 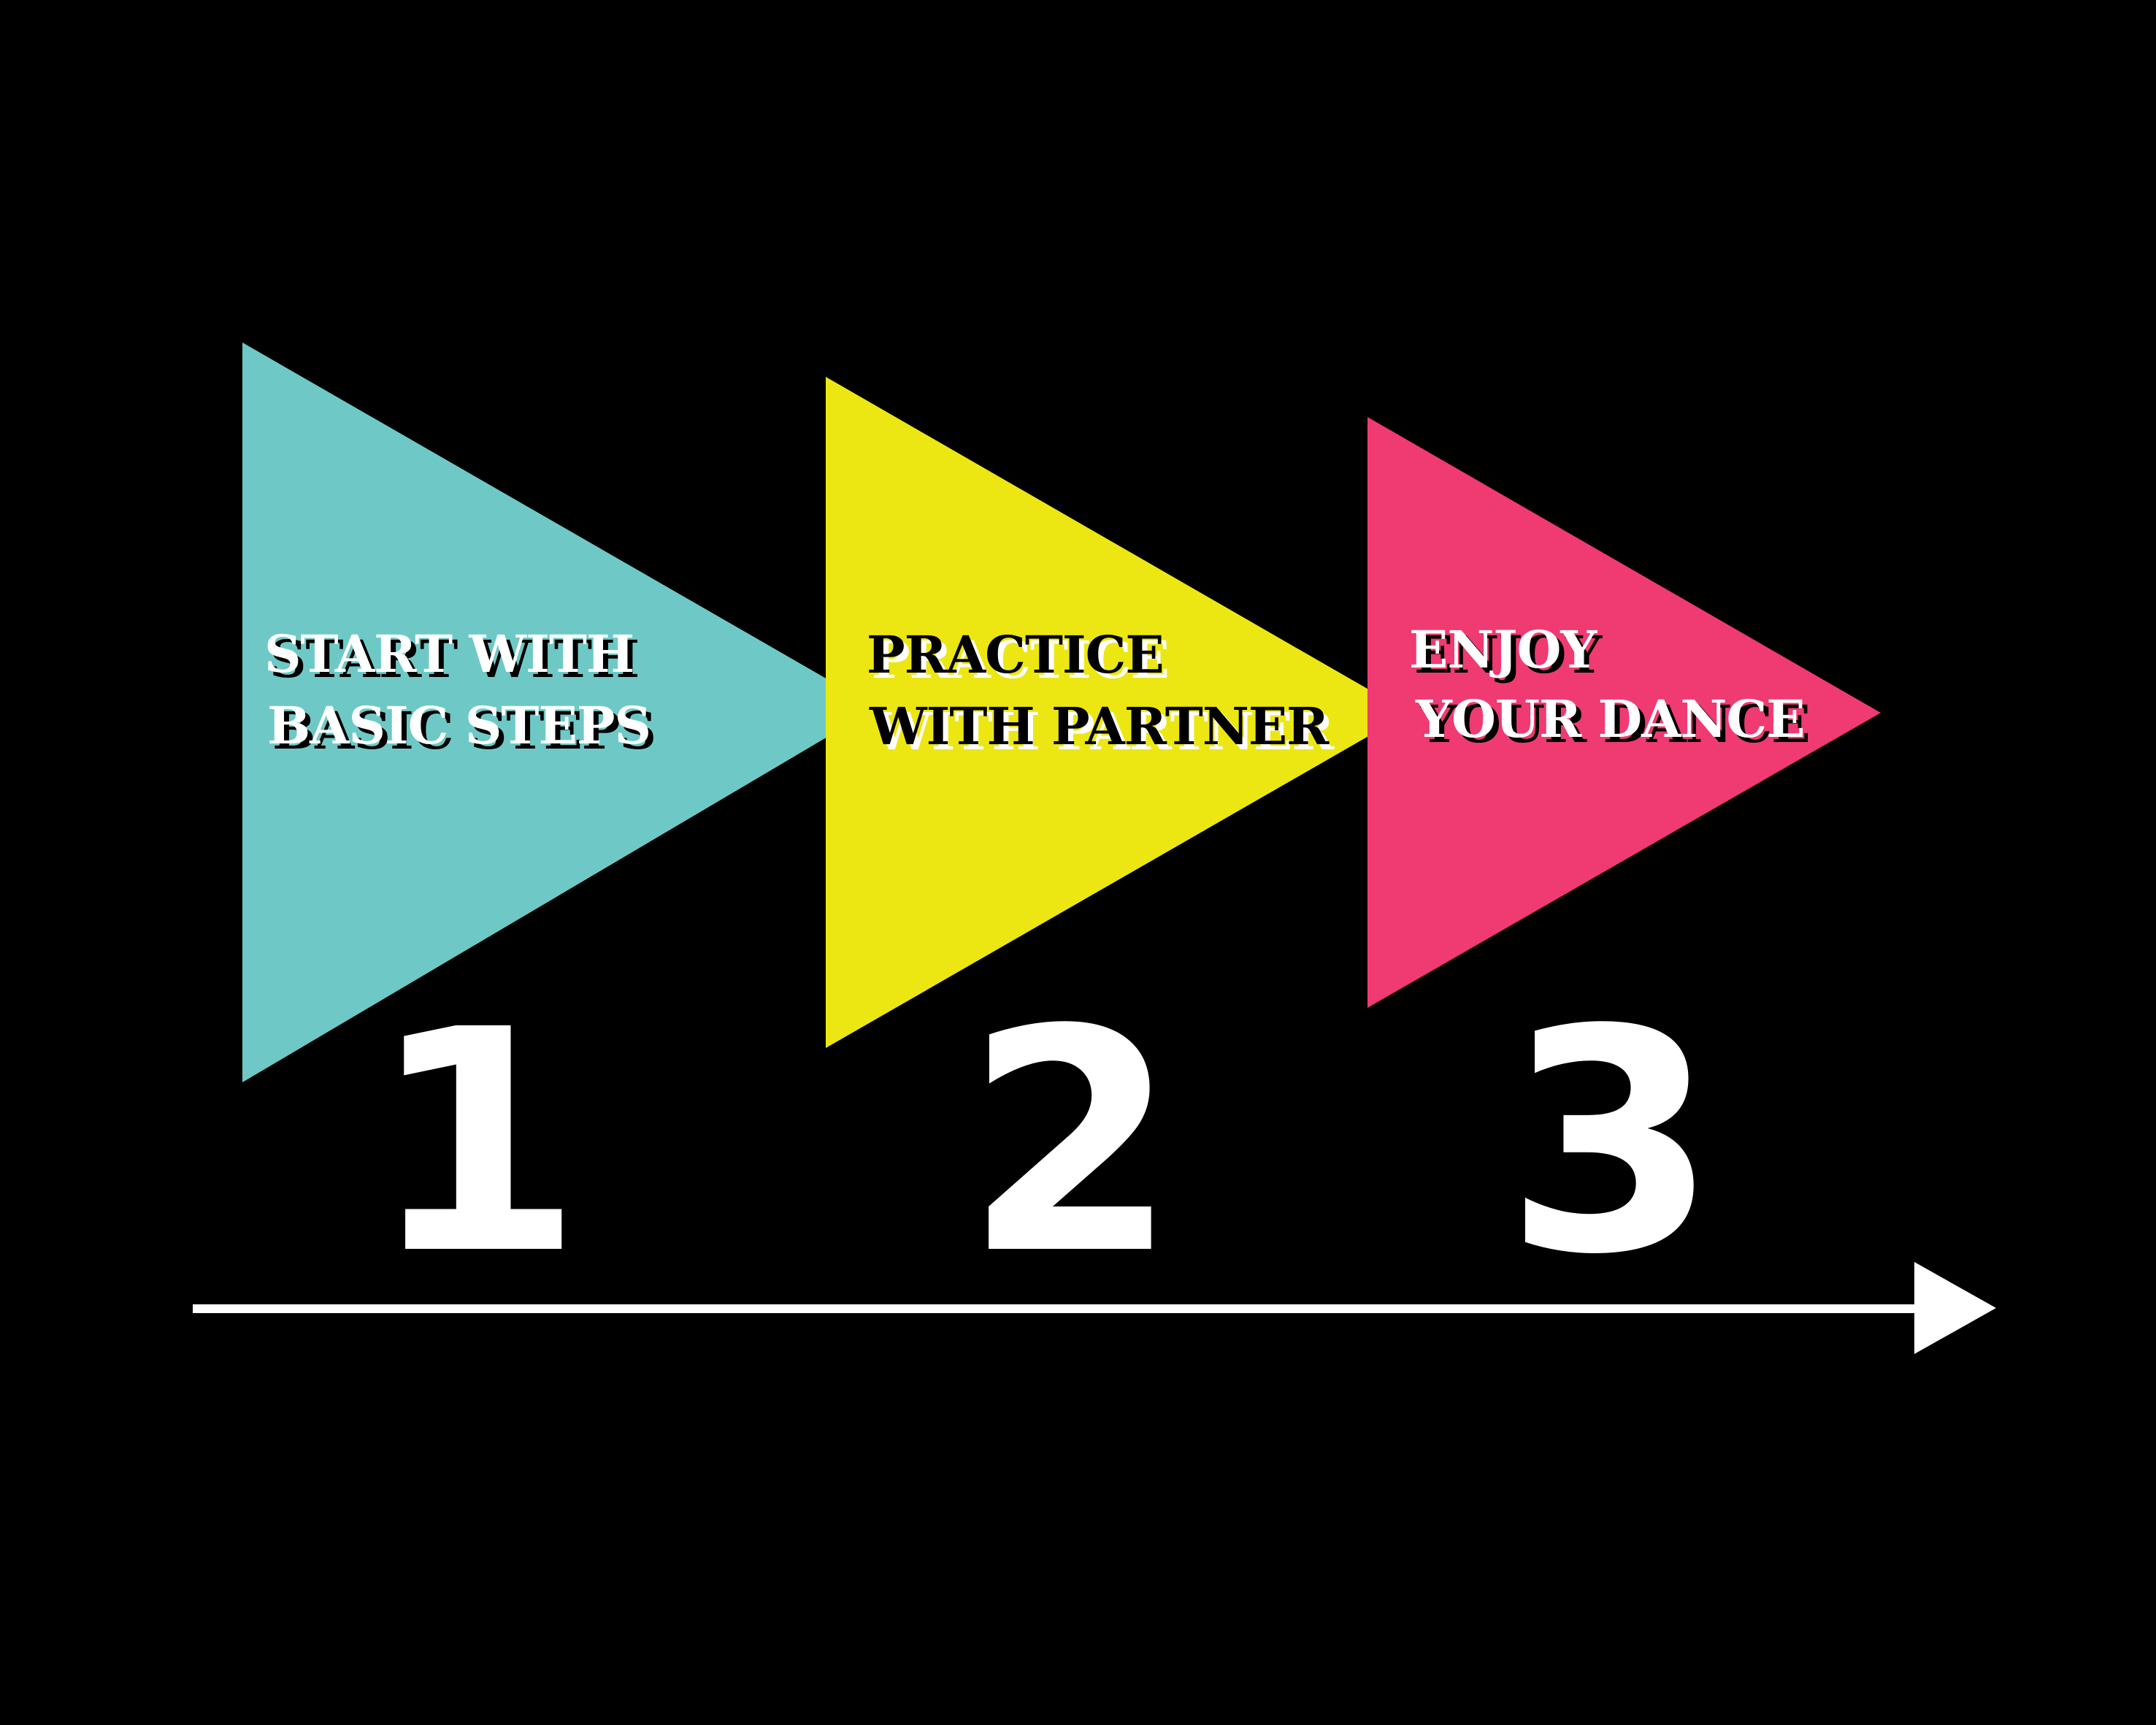 I want to click on step-2-line-2: WITH PARTNER, so click(x=1099, y=726).